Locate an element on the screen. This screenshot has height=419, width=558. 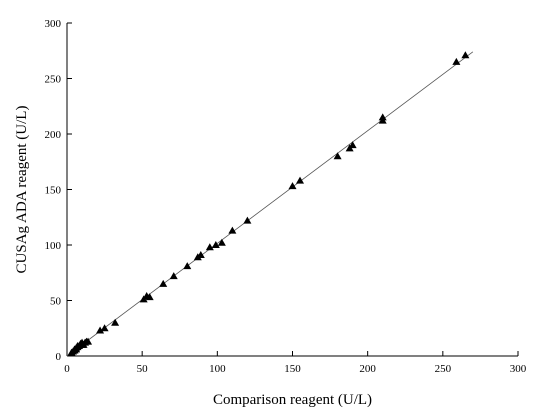
x-tick-label: 300 is located at coordinates (518, 369).